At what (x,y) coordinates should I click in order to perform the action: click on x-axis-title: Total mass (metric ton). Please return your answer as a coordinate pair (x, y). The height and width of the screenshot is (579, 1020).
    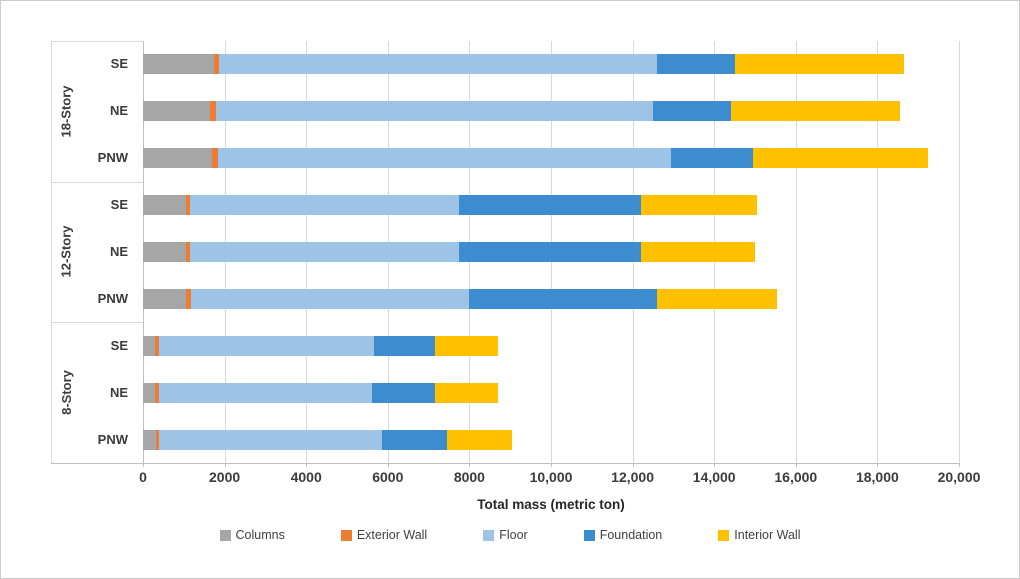
    Looking at the image, I should click on (551, 504).